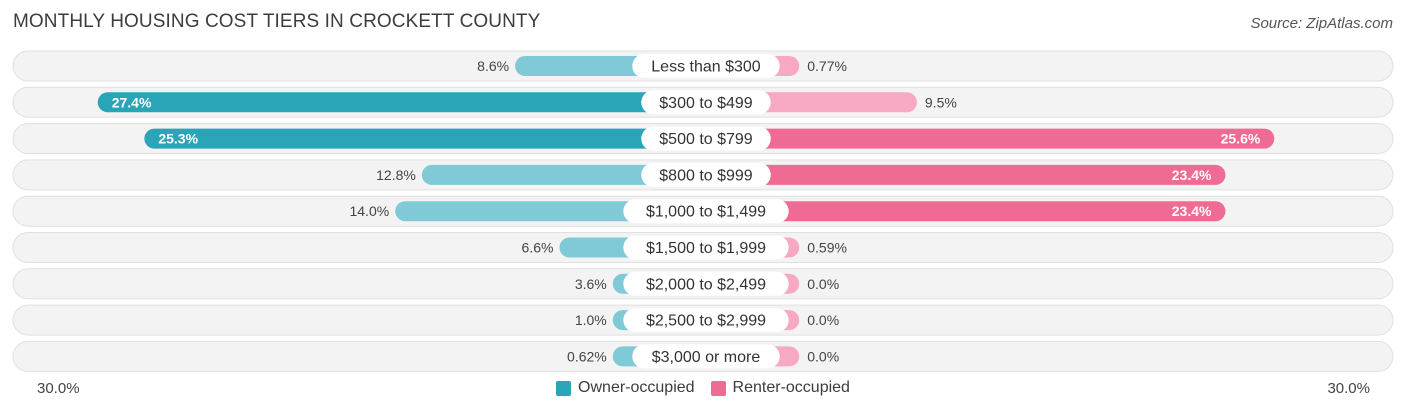  Describe the element at coordinates (587, 356) in the screenshot. I see `owner-value-label: 0.62%` at that location.